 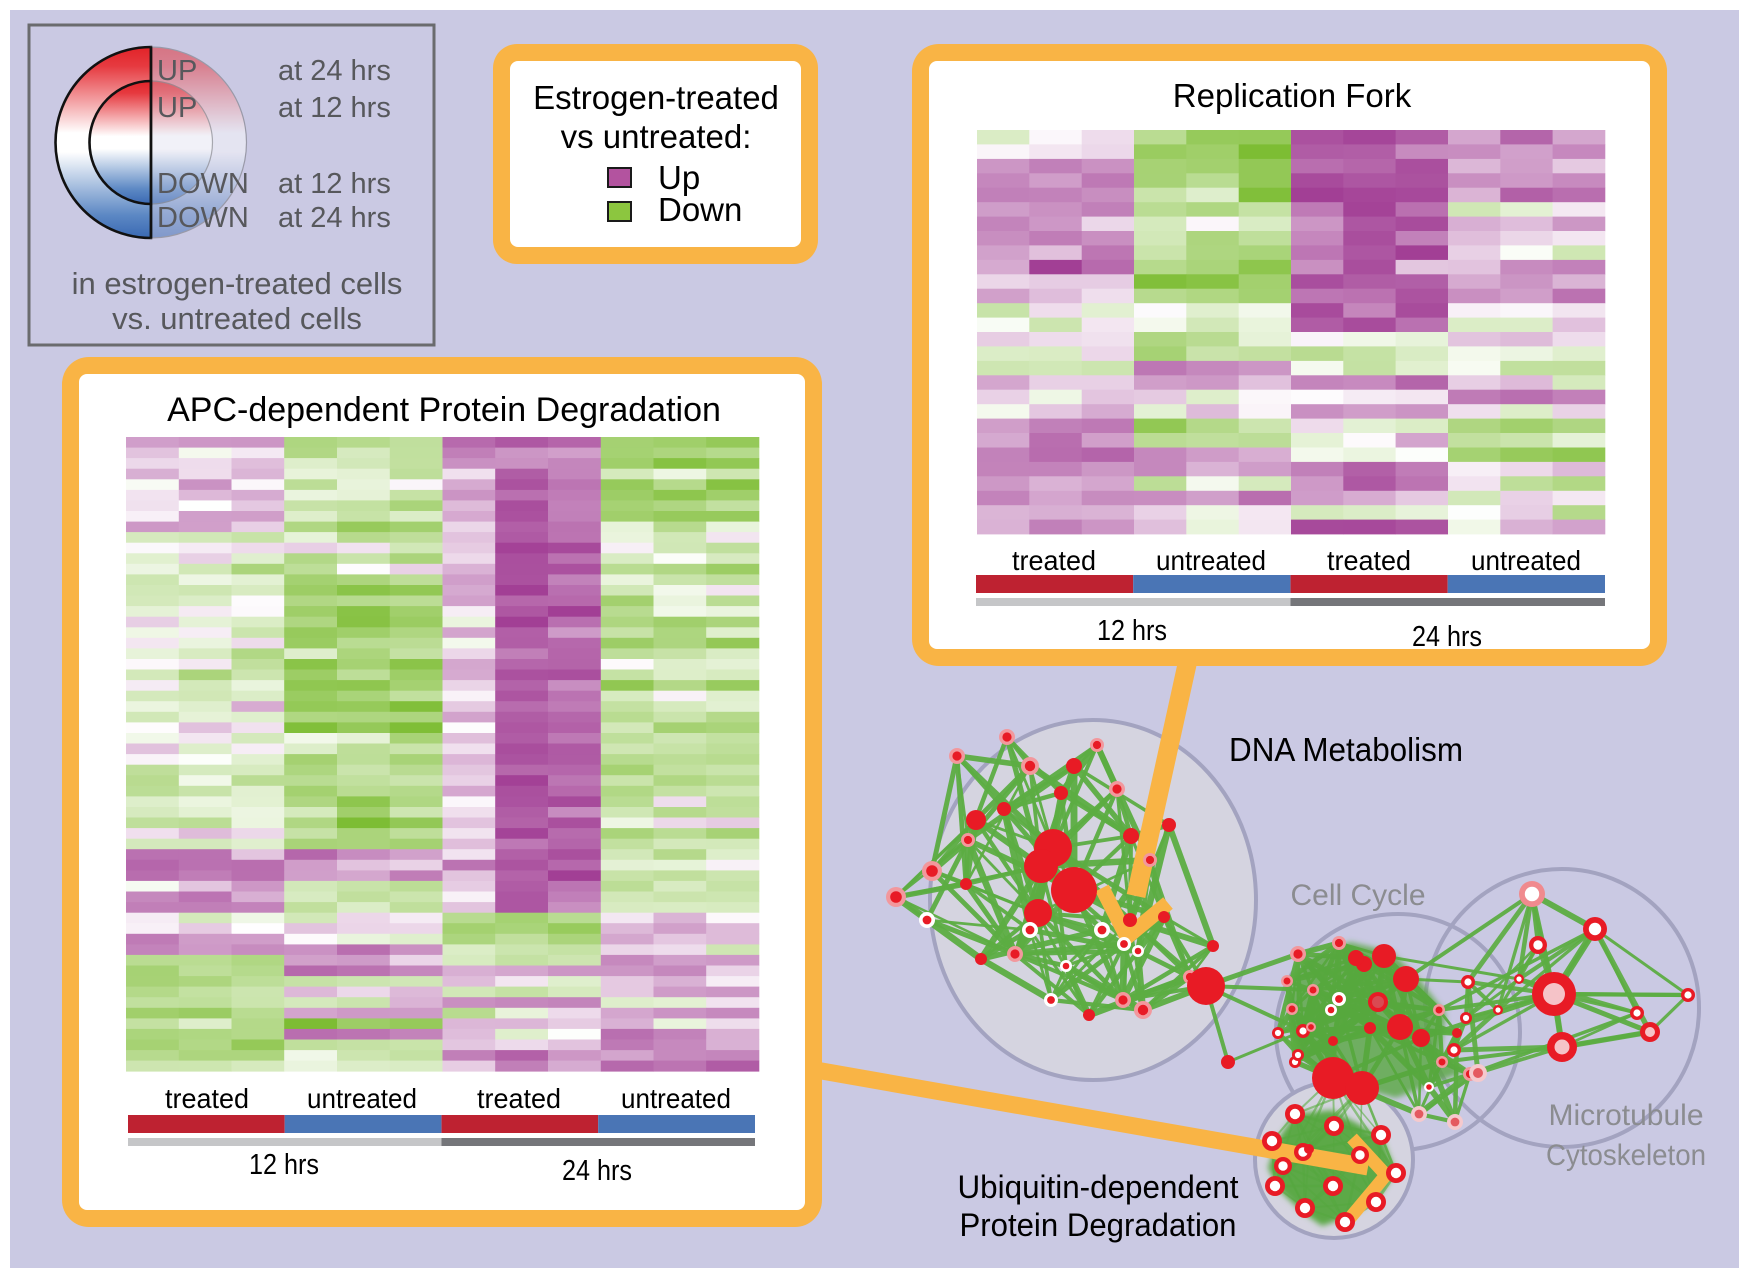 What do you see at coordinates (679, 177) in the screenshot?
I see `svg-text: Up` at bounding box center [679, 177].